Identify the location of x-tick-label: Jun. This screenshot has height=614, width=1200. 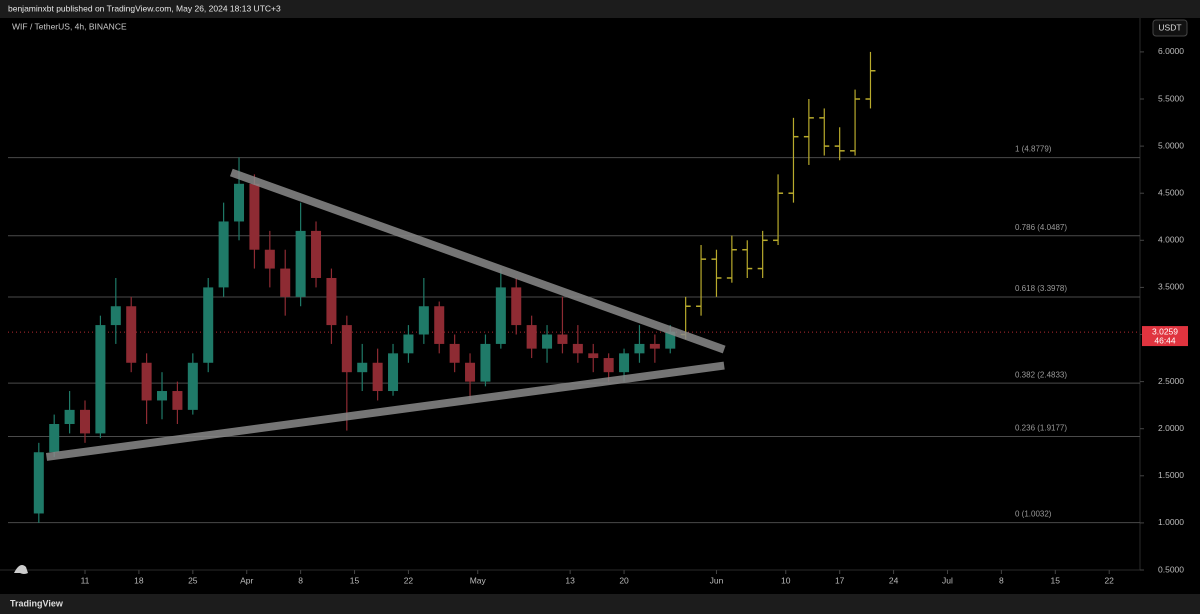
(717, 580).